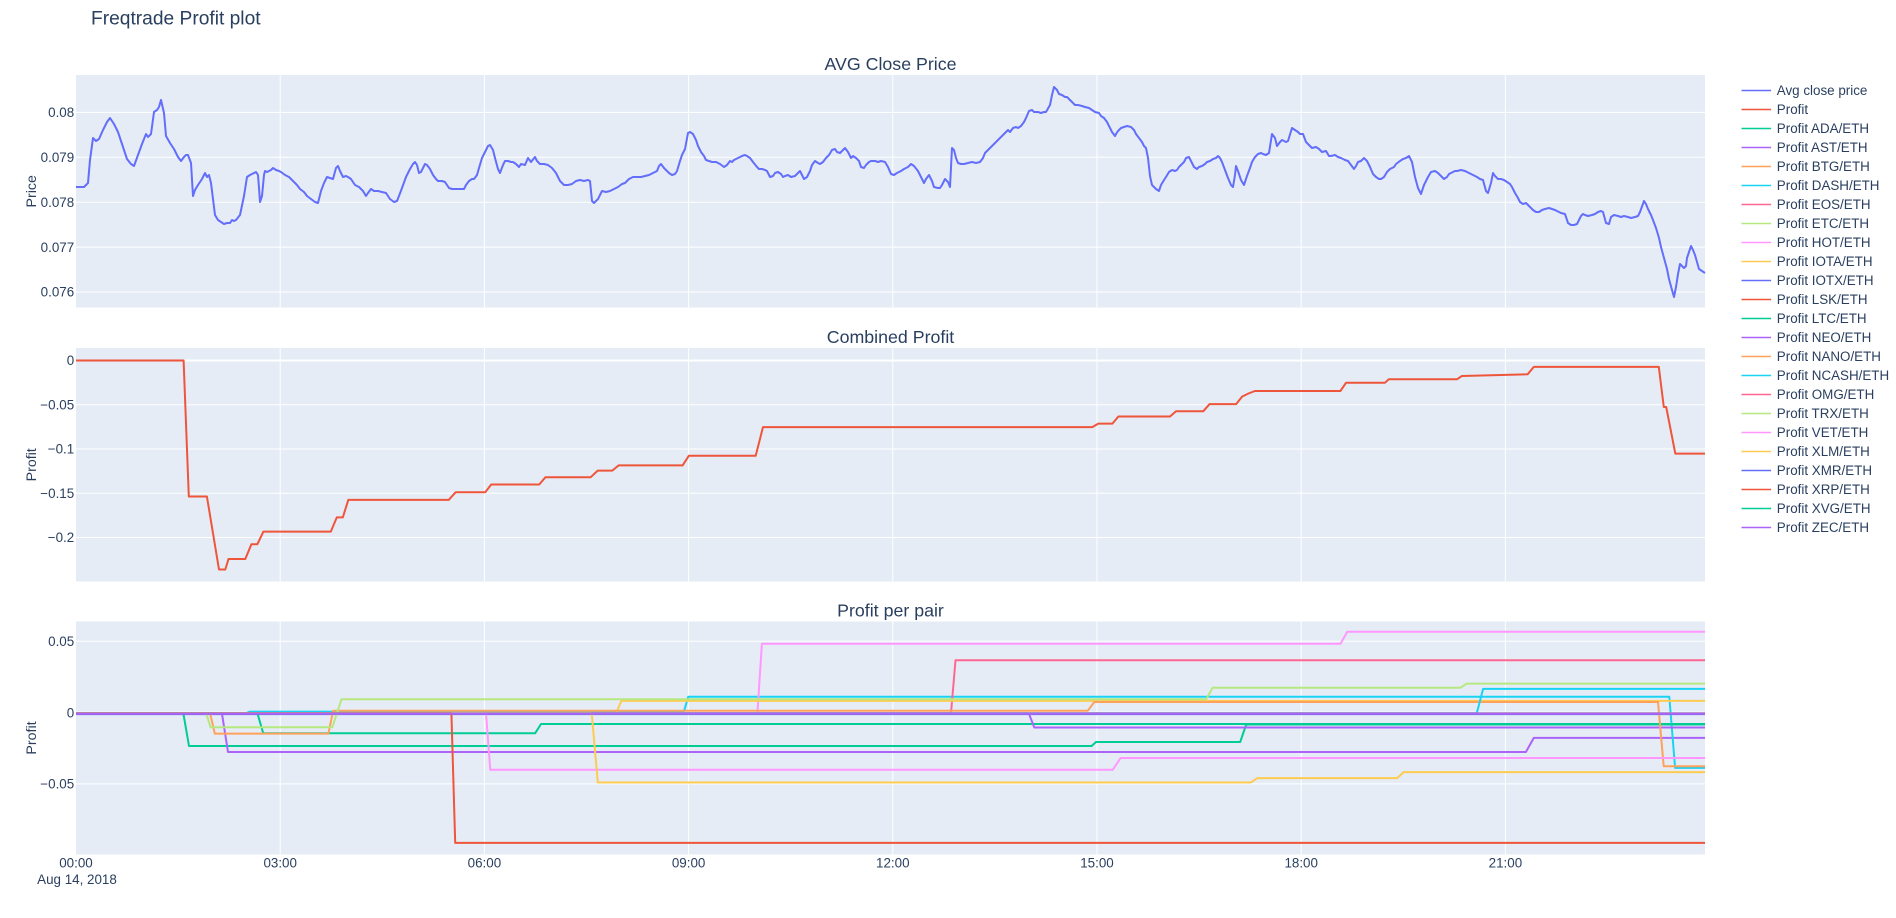  What do you see at coordinates (1825, 261) in the screenshot?
I see `svg-text: Profit IOTA/ETH` at bounding box center [1825, 261].